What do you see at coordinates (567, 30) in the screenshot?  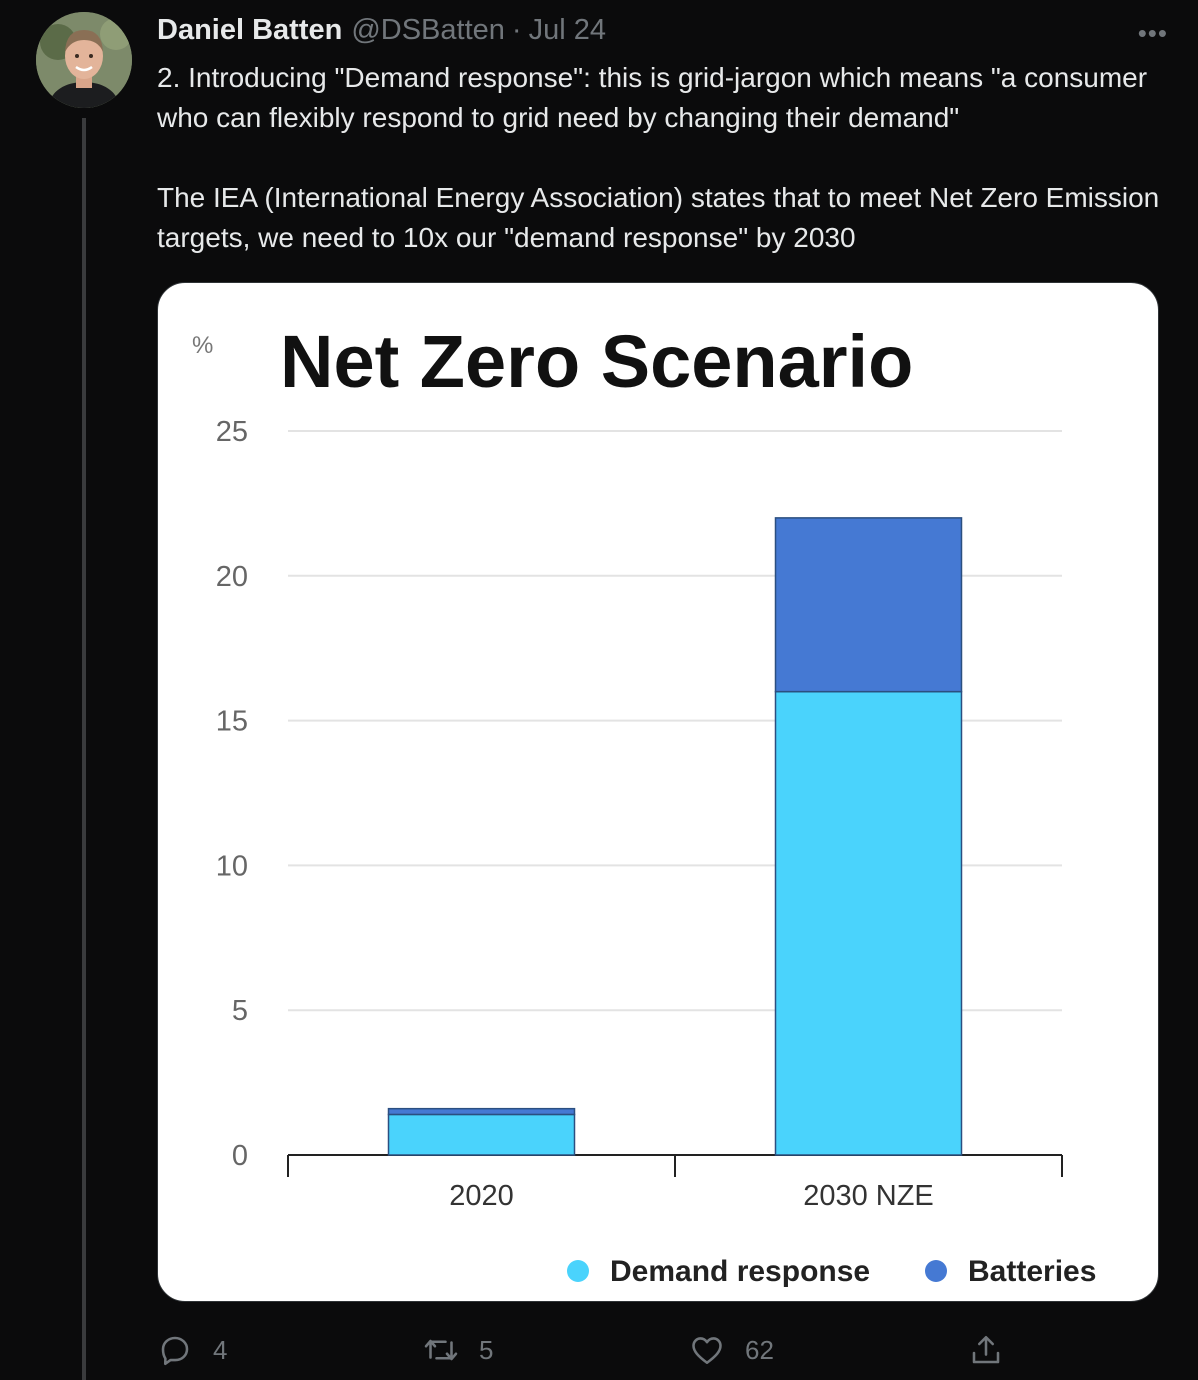 I see `tweet-date: Jul 24` at bounding box center [567, 30].